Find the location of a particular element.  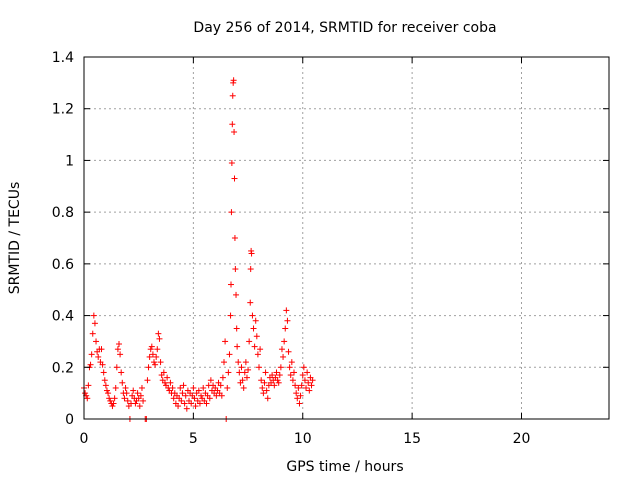

x-tick-label: 20 is located at coordinates (522, 439).